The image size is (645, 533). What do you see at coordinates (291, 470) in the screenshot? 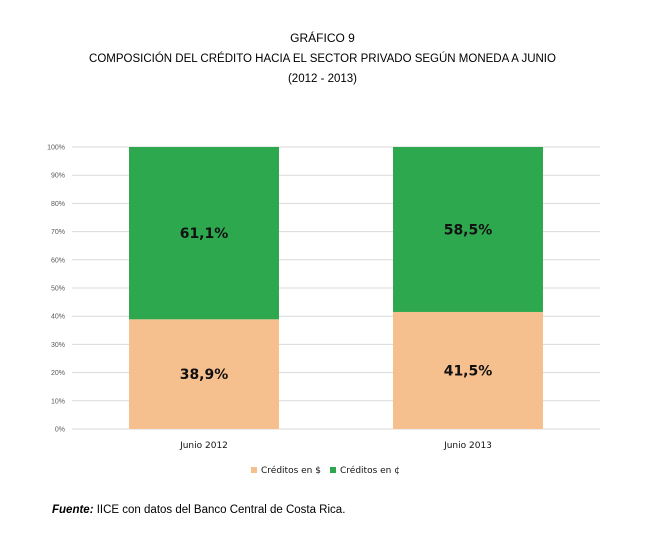
I see `legend-label: Créditos en $` at bounding box center [291, 470].